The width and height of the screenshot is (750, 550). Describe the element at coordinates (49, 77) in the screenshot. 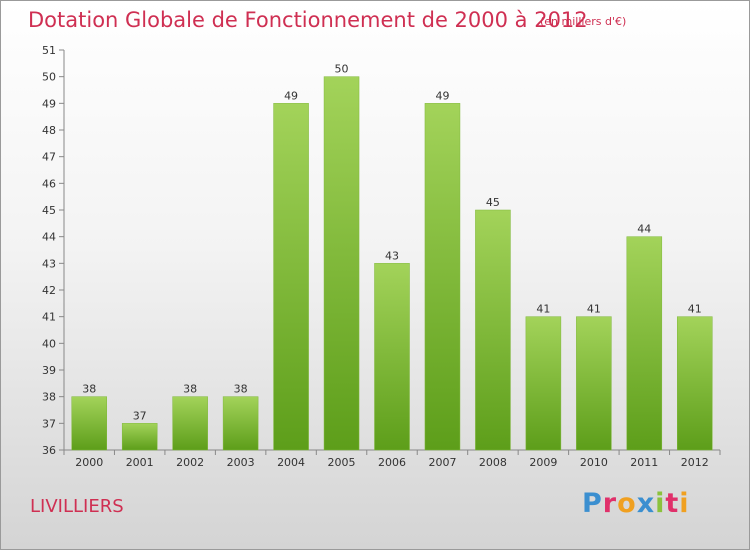

I see `y-tick-label: 50` at that location.